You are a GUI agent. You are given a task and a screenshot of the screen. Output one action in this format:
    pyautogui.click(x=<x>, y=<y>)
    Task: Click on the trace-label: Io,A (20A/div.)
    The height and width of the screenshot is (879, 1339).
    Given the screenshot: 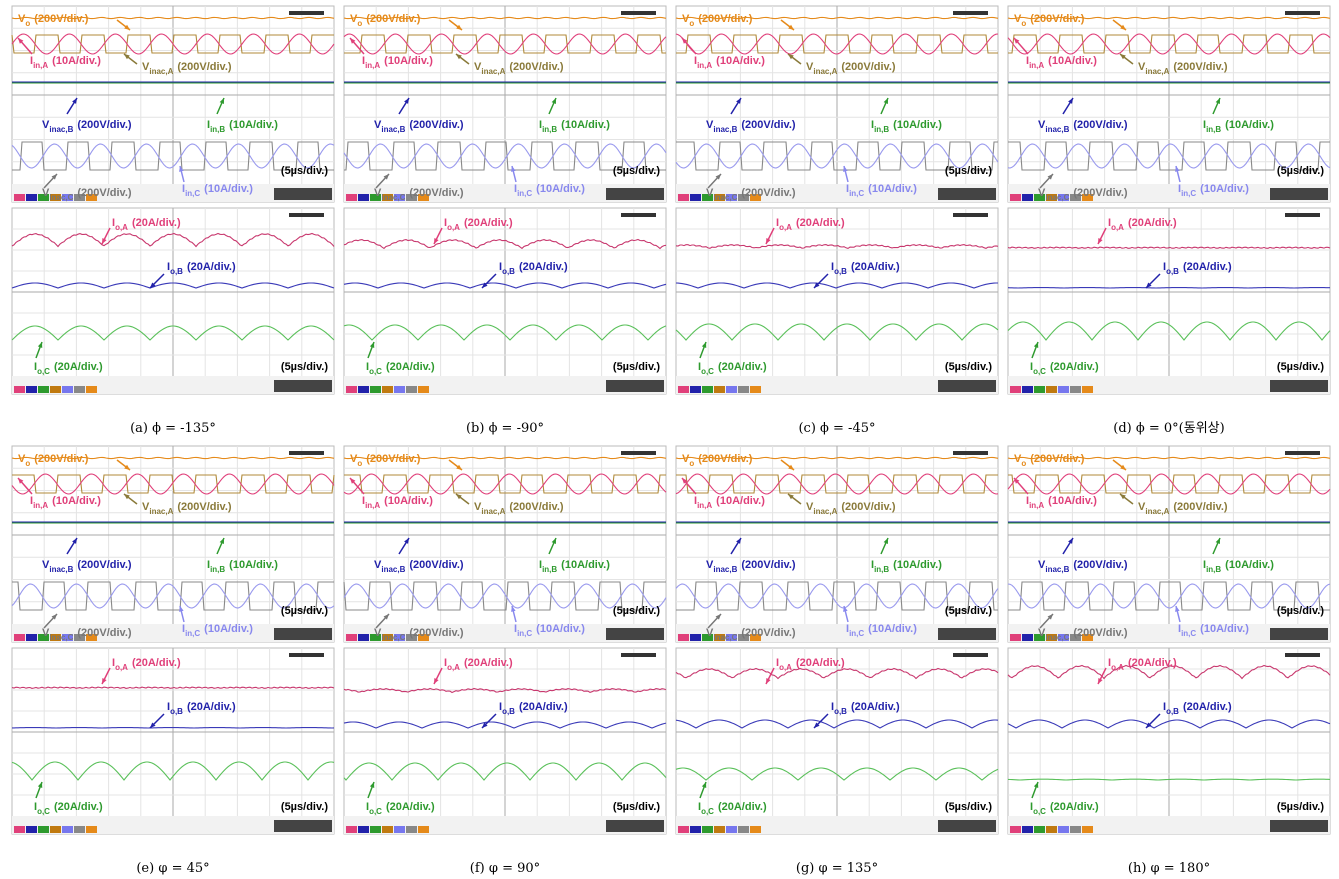 What is the action you would take?
    pyautogui.click(x=146, y=664)
    